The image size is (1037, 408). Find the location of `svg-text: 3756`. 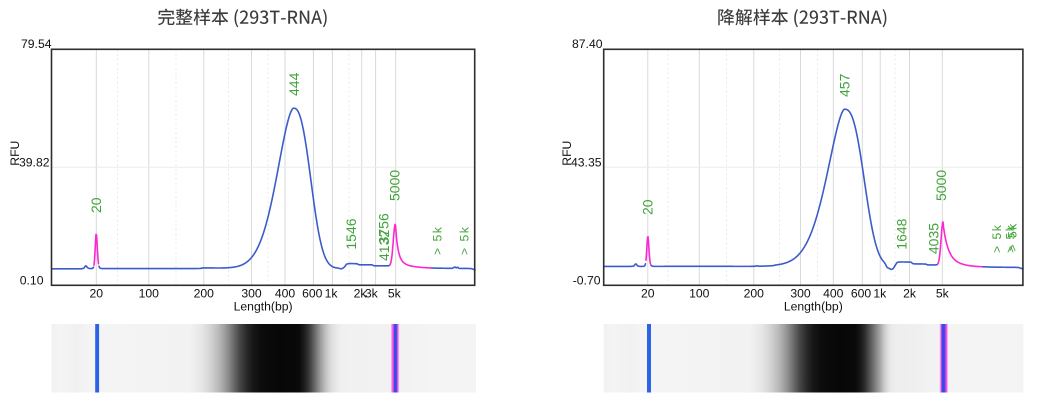

svg-text: 3756 is located at coordinates (383, 228).